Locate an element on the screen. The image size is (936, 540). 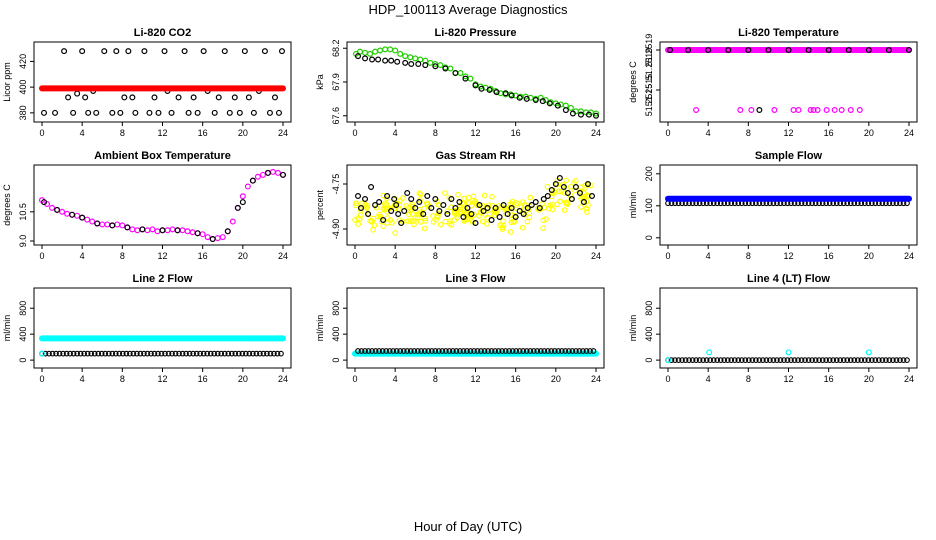
y-tick-label: 51.2515 is located at coordinates (649, 100).